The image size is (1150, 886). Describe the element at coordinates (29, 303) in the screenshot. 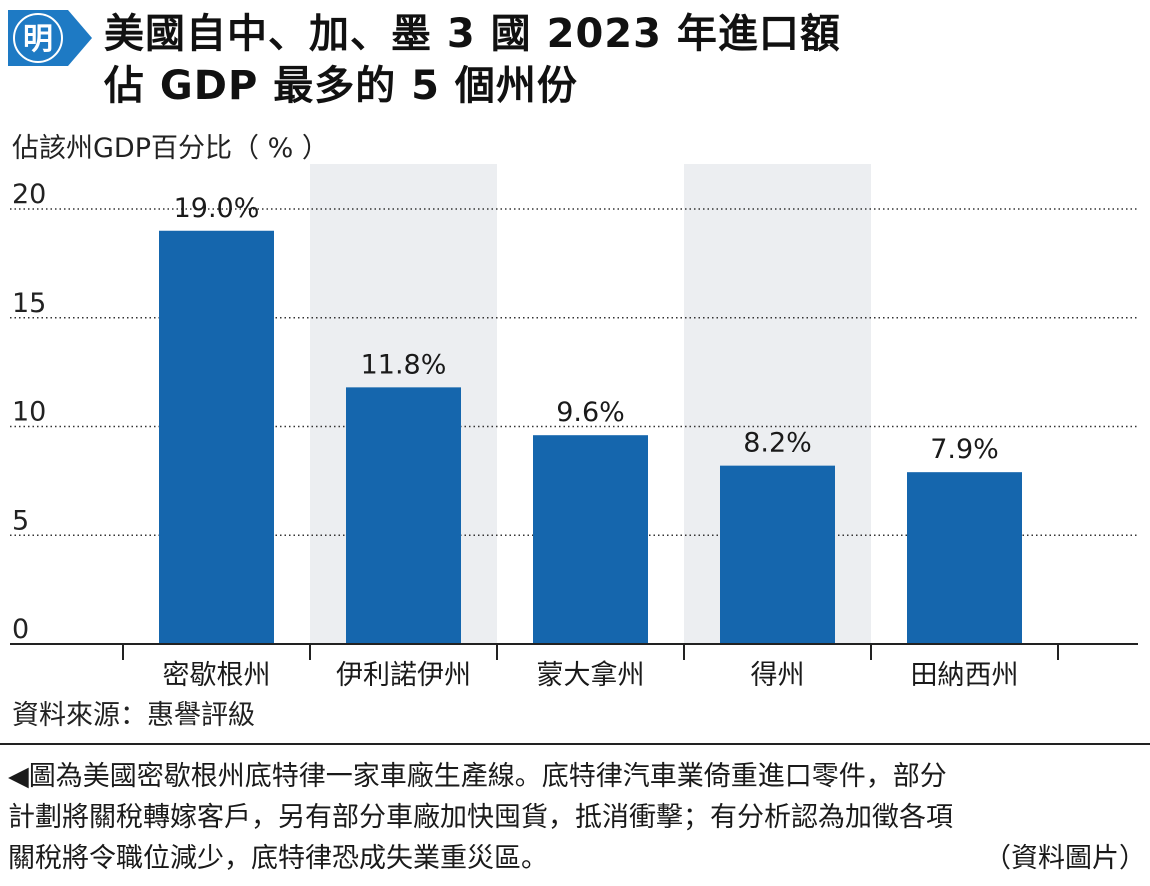

I see `y-tick-label: 15` at that location.